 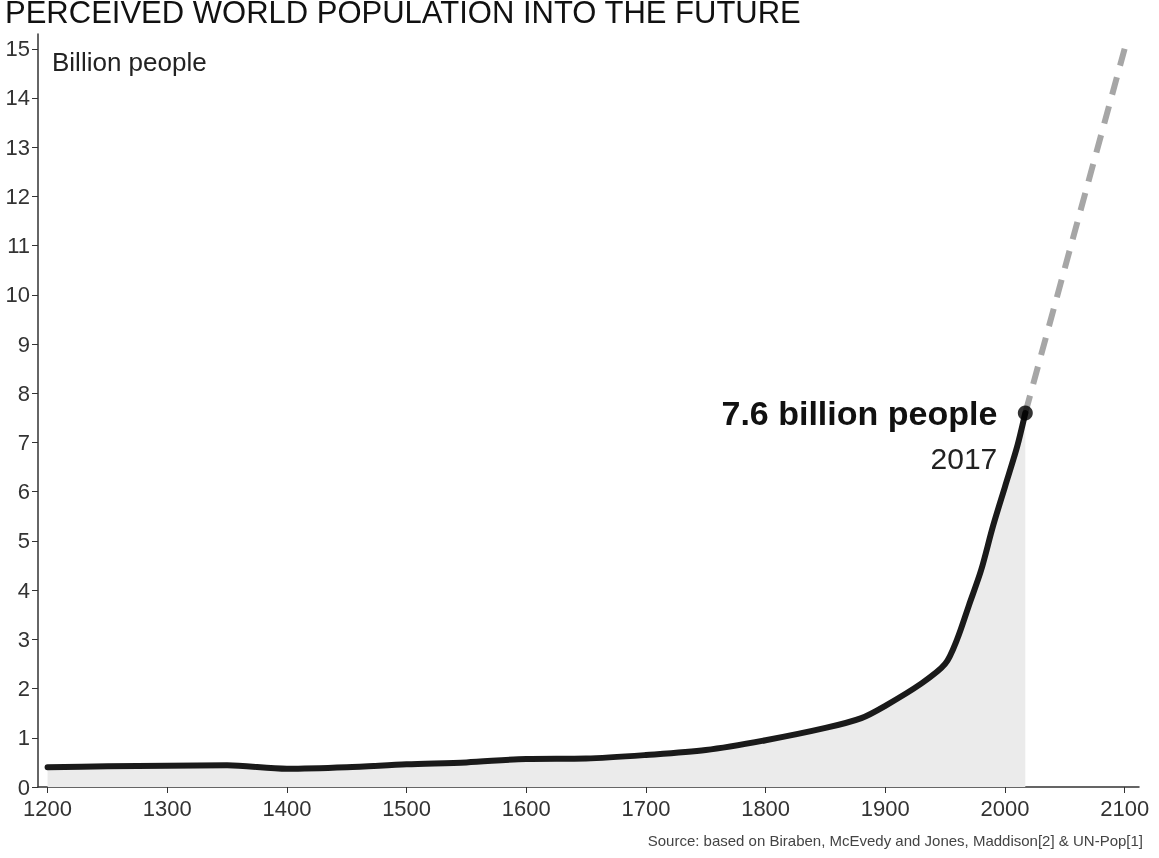 What do you see at coordinates (646, 808) in the screenshot?
I see `x-tick-label: 1700` at bounding box center [646, 808].